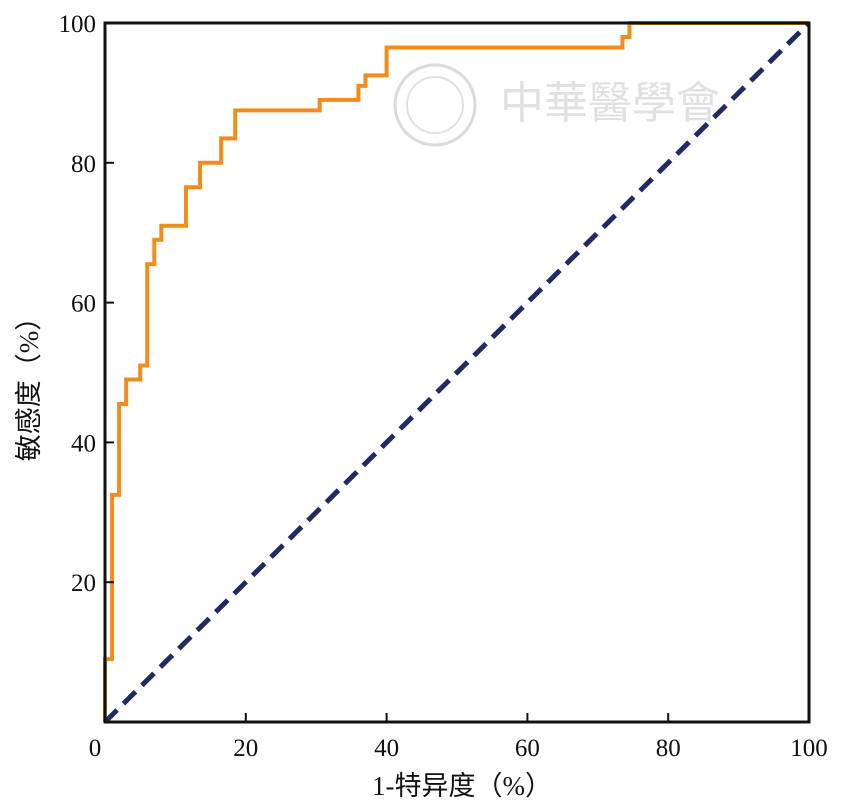 The height and width of the screenshot is (809, 851). I want to click on watermark-seal-inner-ring, so click(435, 105).